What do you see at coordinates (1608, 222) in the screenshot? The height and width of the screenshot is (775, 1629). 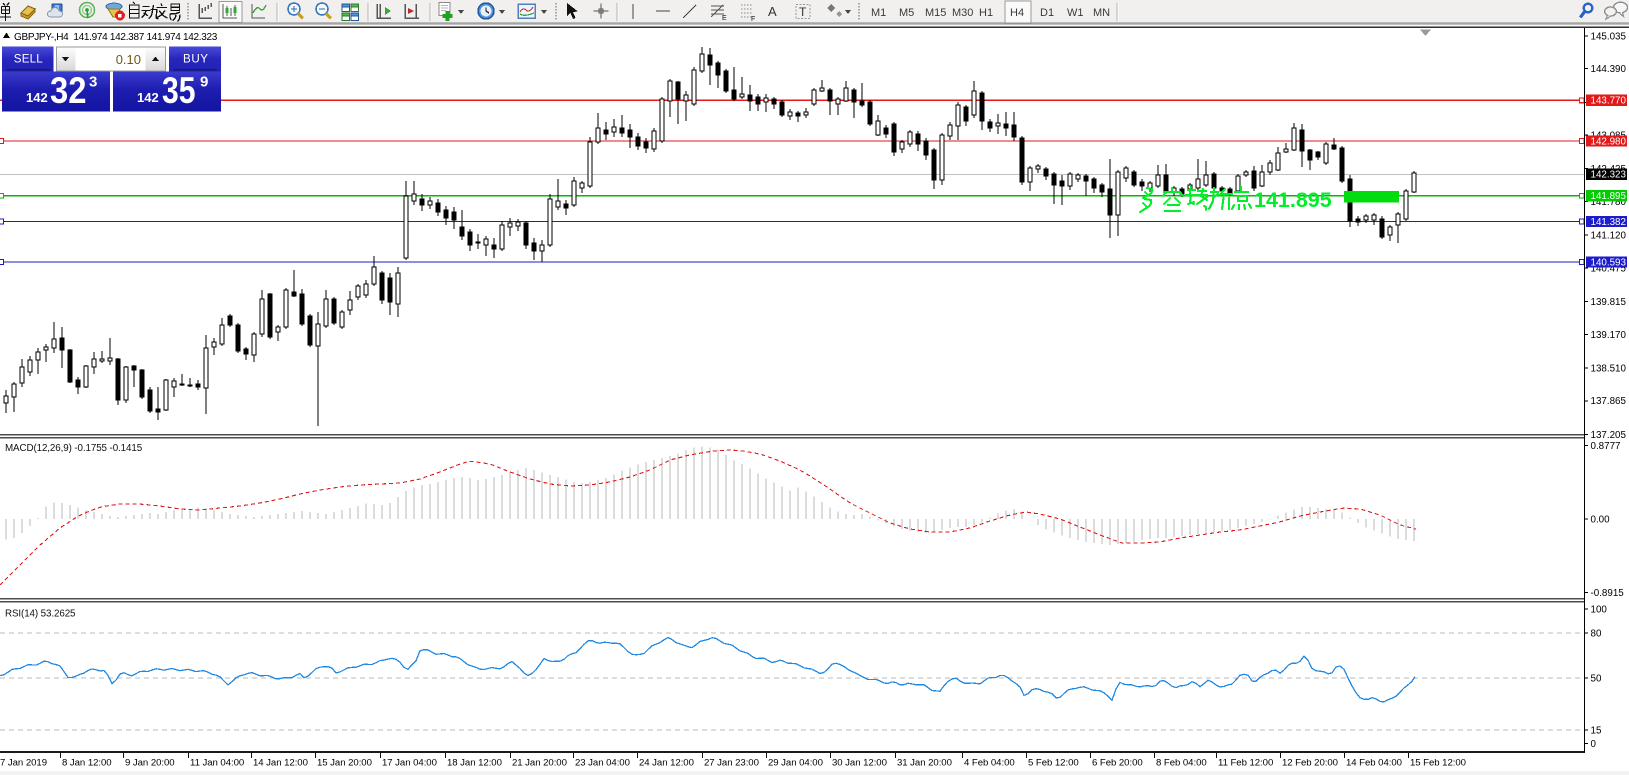 I see `svg-text: 141.382` at bounding box center [1608, 222].